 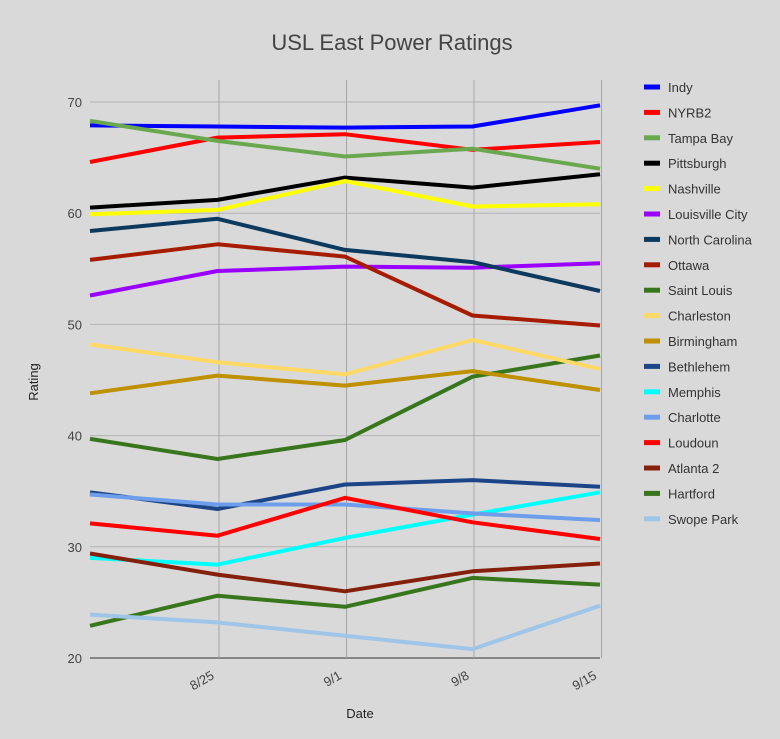 What do you see at coordinates (75, 658) in the screenshot?
I see `y-tick-label: 20` at bounding box center [75, 658].